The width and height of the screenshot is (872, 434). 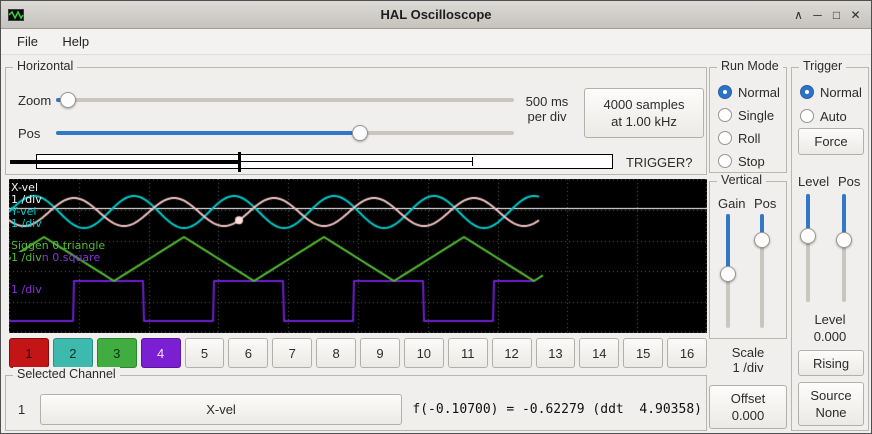 I want to click on trigger-level-slider-fill, so click(x=808, y=215).